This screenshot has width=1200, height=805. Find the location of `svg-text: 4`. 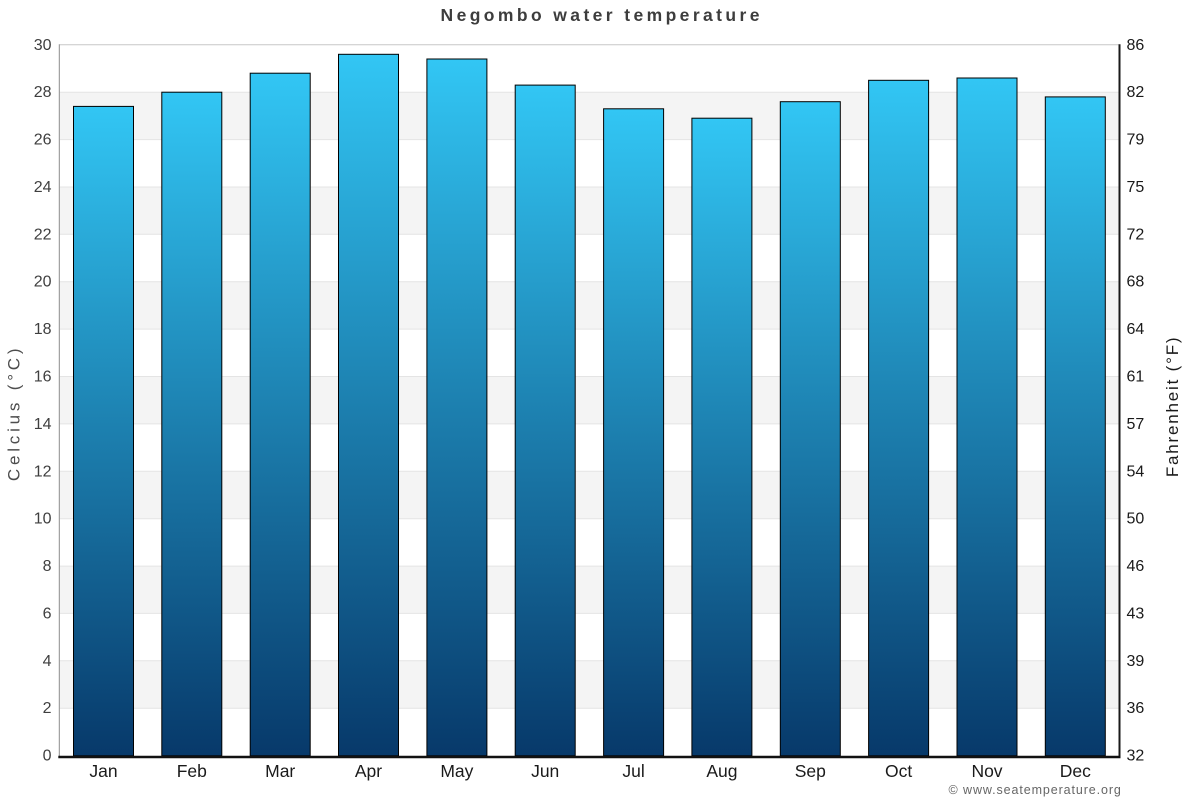

svg-text: 4 is located at coordinates (47, 661).